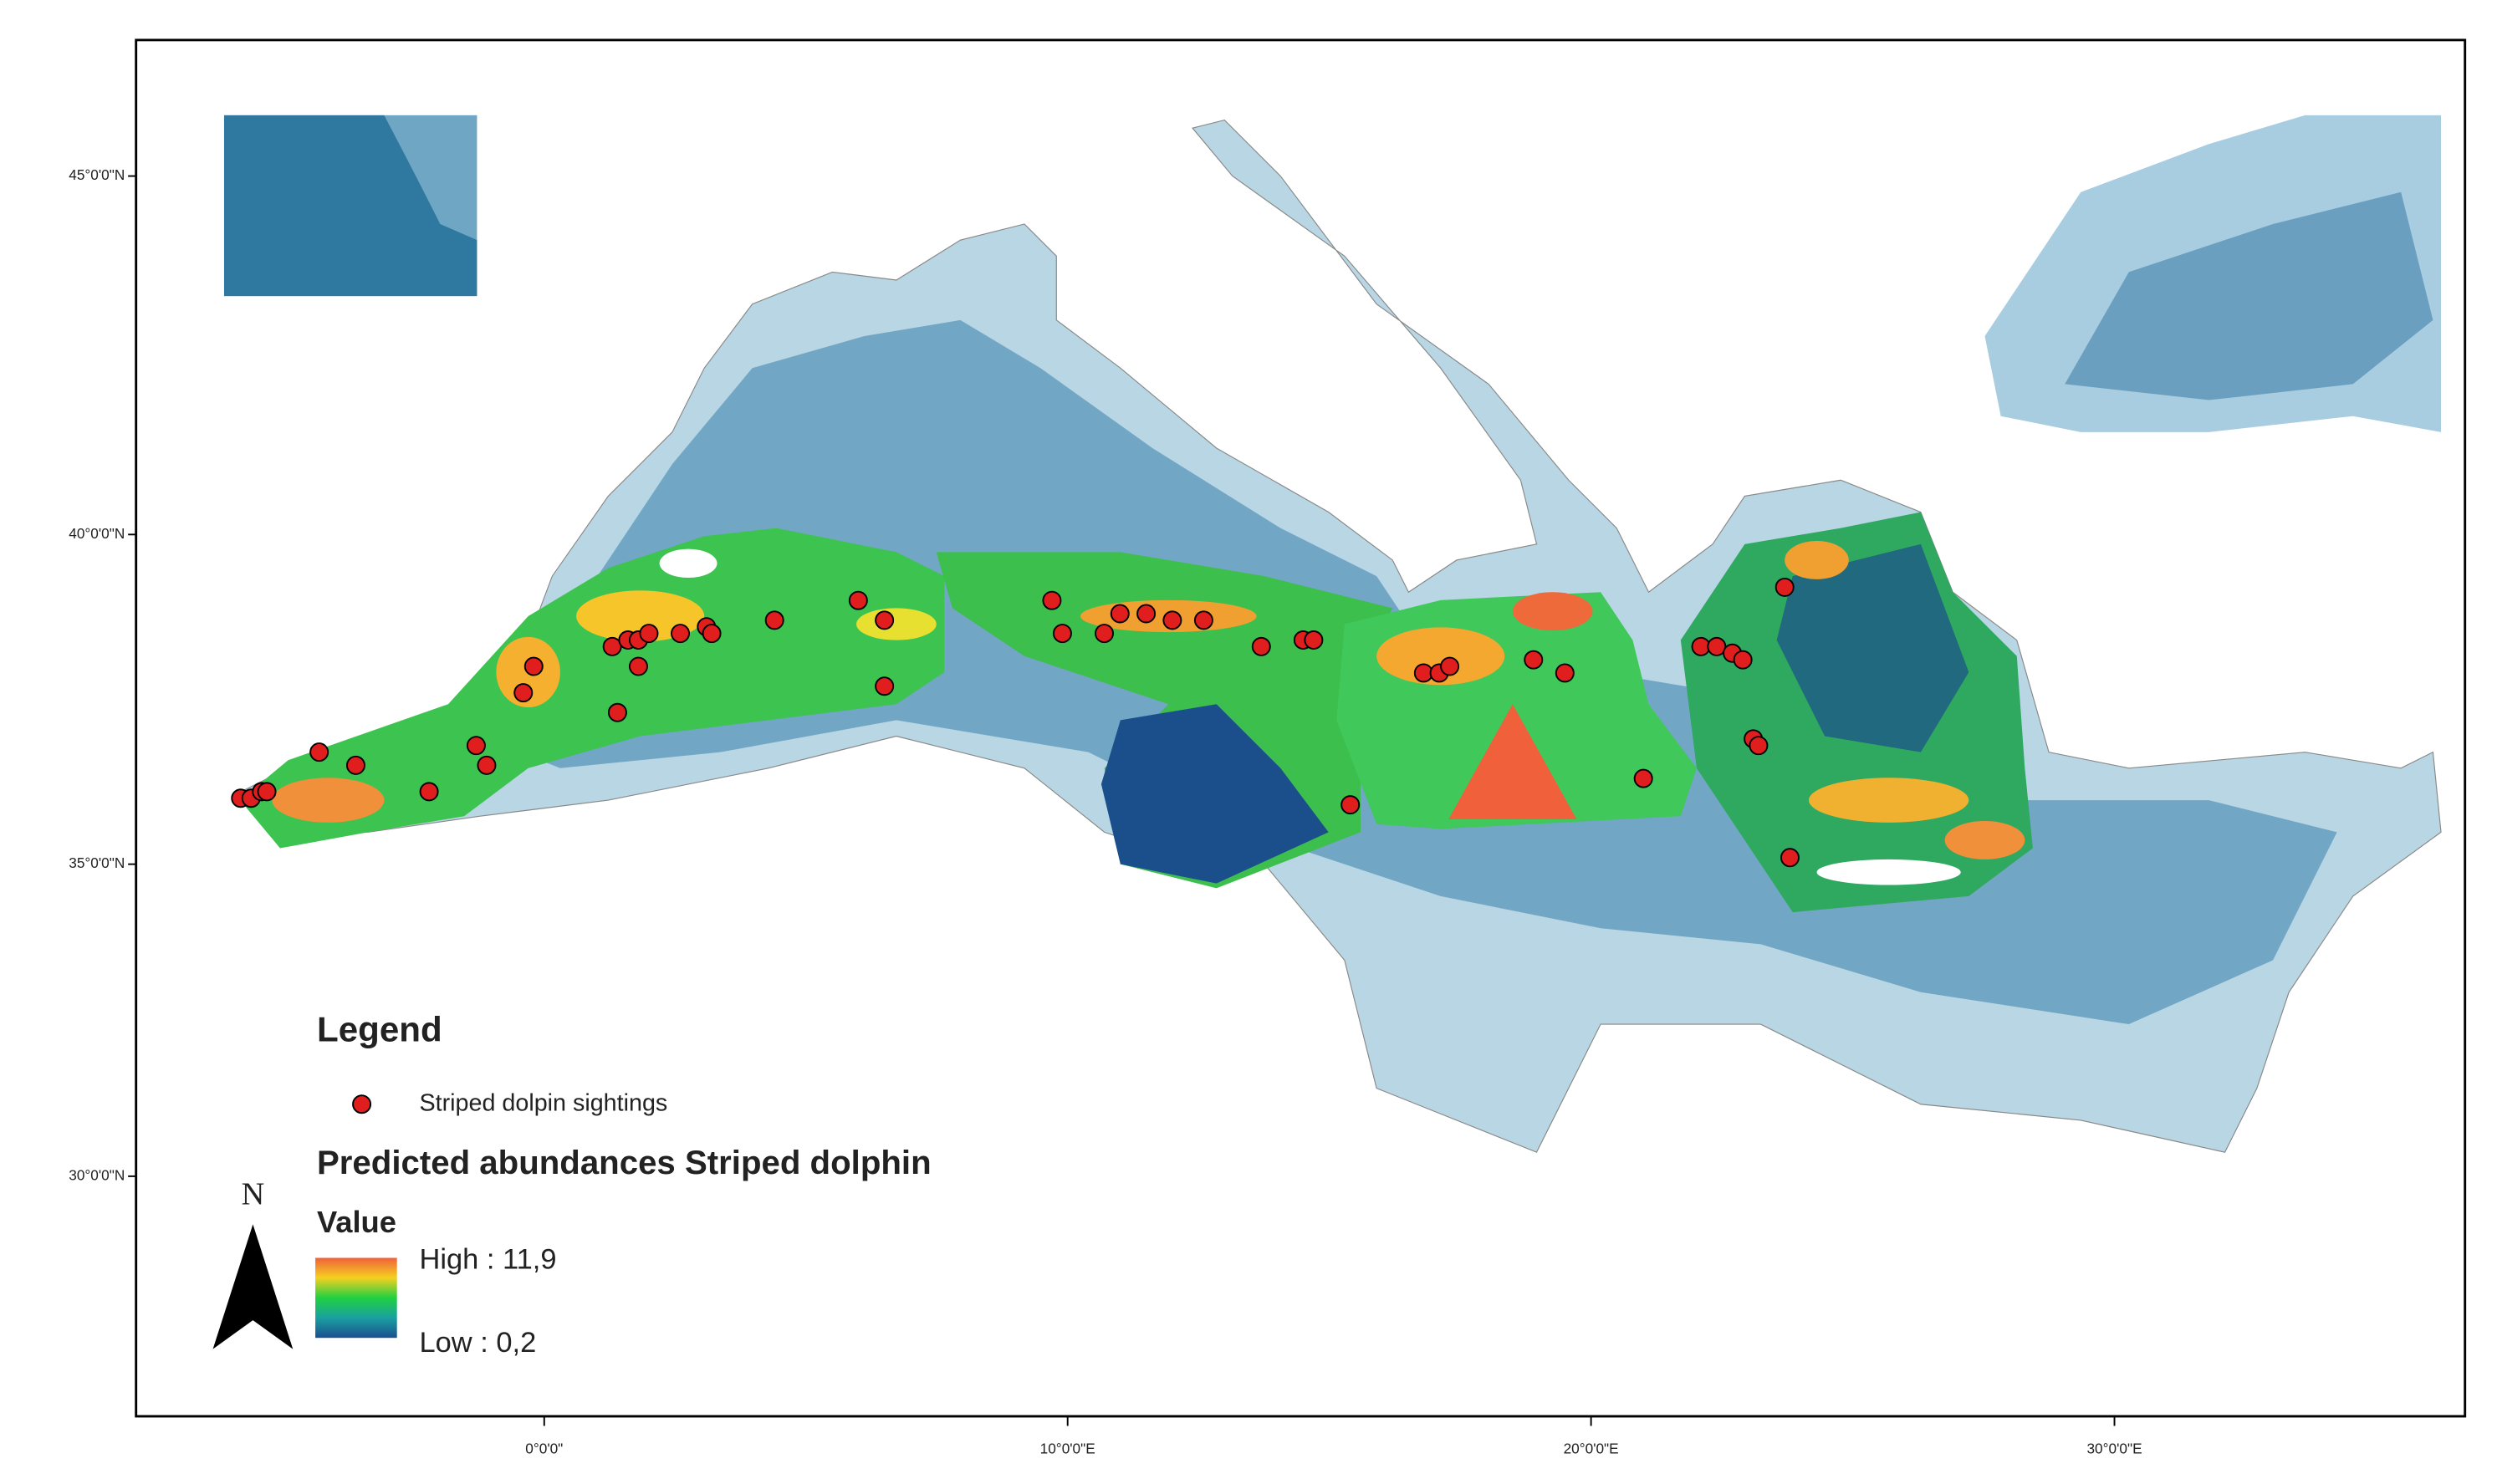 This screenshot has height=1484, width=2497. I want to click on abundance-aegean-low, so click(1872, 647).